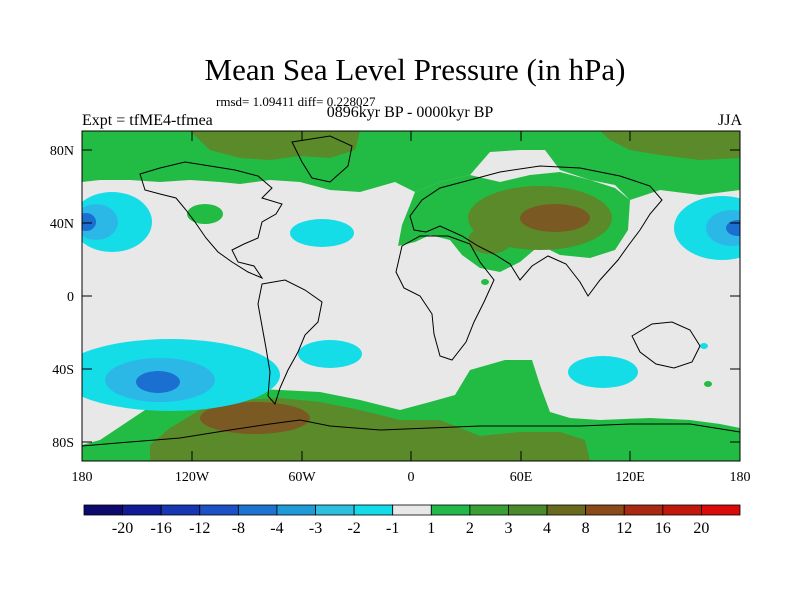 The width and height of the screenshot is (800, 600). Describe the element at coordinates (392, 528) in the screenshot. I see `colorbar-label: -1` at that location.